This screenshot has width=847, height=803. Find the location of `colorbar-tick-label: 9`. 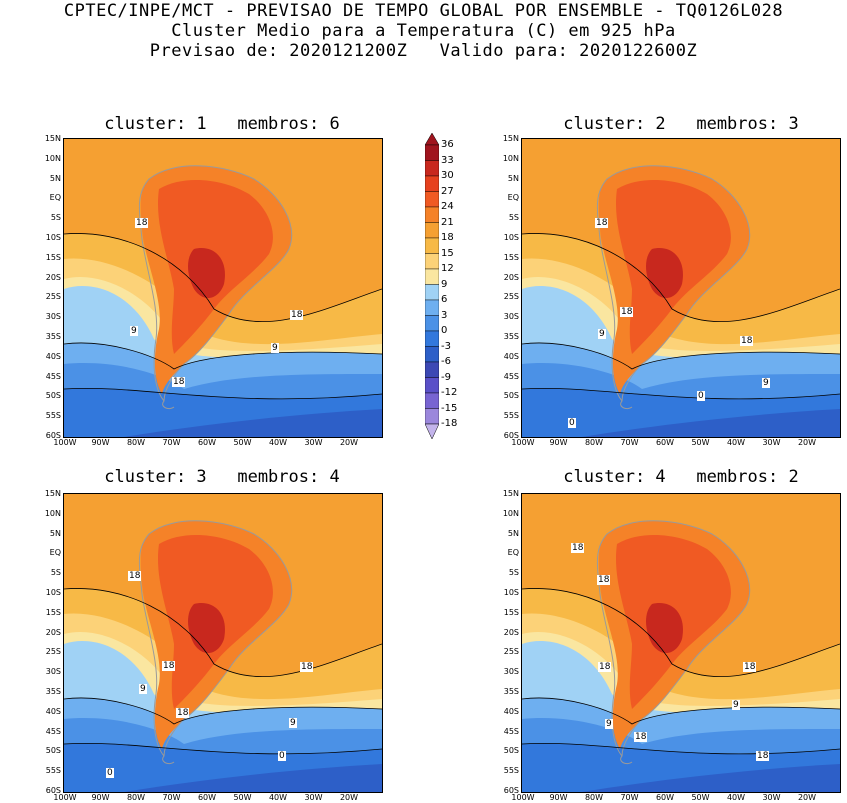

colorbar-tick-label: 9 is located at coordinates (444, 284).